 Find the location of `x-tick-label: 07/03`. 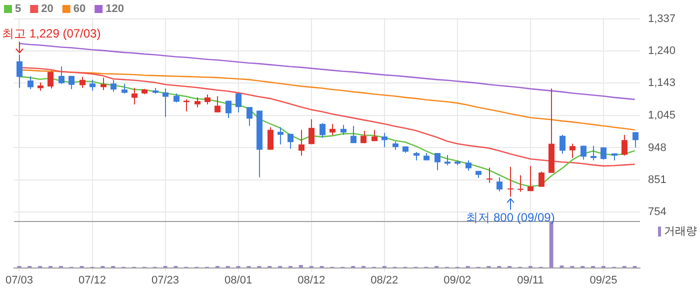

x-tick-label: 07/03 is located at coordinates (19, 280).